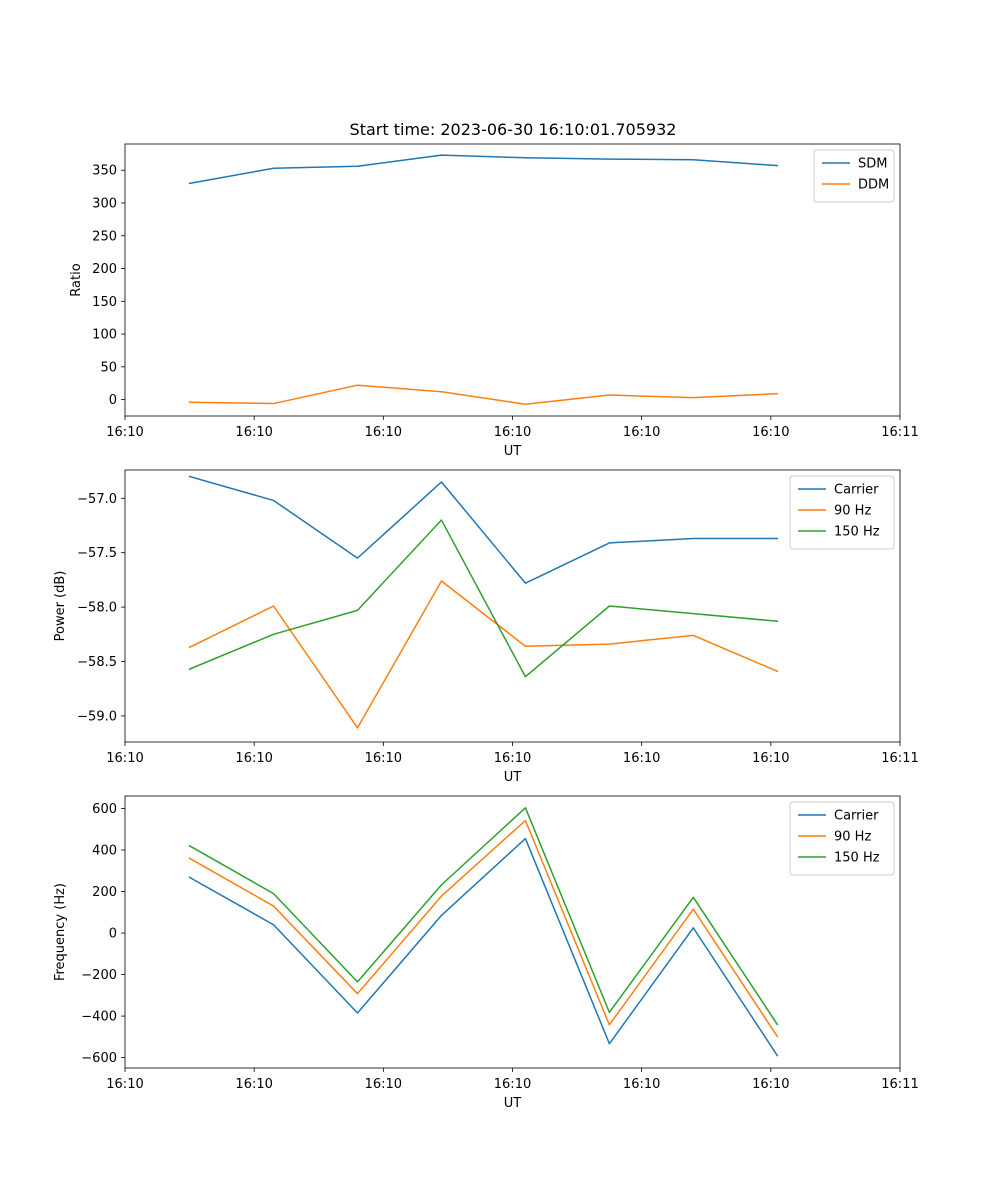  Describe the element at coordinates (104, 236) in the screenshot. I see `y-tick-label: 250` at that location.